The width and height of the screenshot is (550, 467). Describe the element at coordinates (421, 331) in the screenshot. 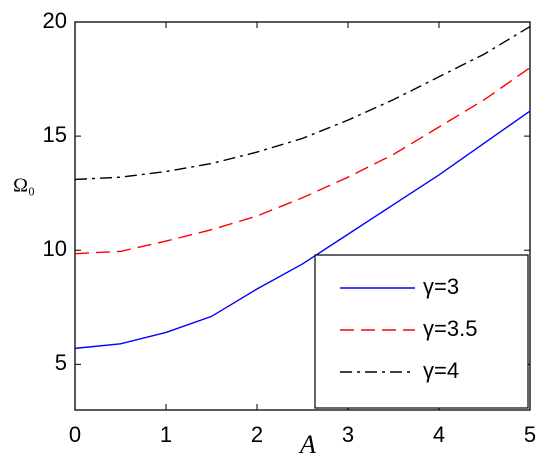

I see `legend-box` at that location.